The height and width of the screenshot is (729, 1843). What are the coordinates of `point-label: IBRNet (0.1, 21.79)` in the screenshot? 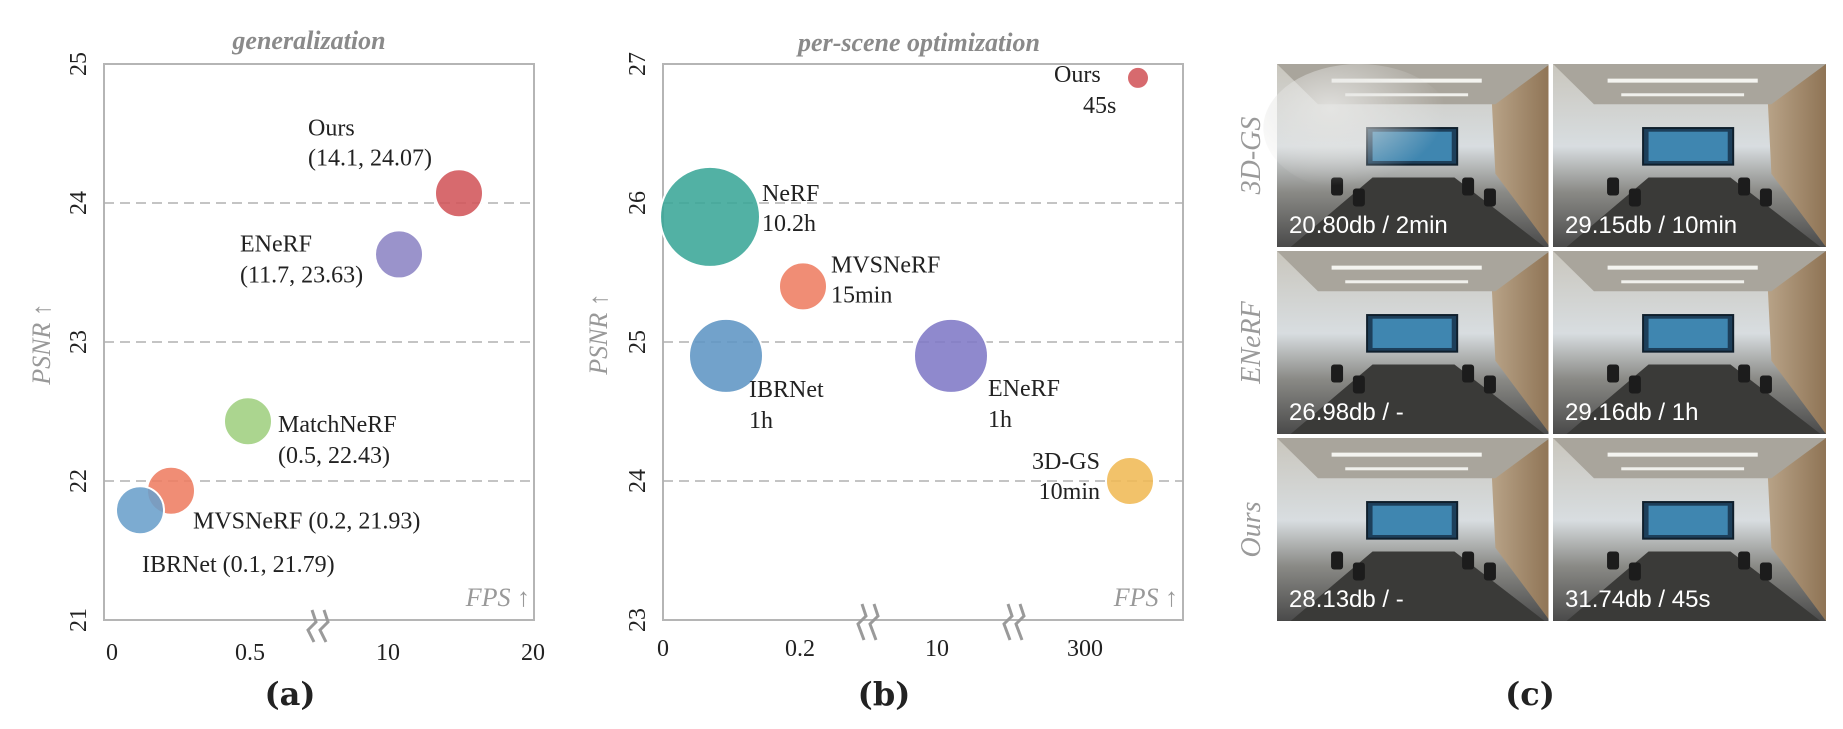 It's located at (238, 565).